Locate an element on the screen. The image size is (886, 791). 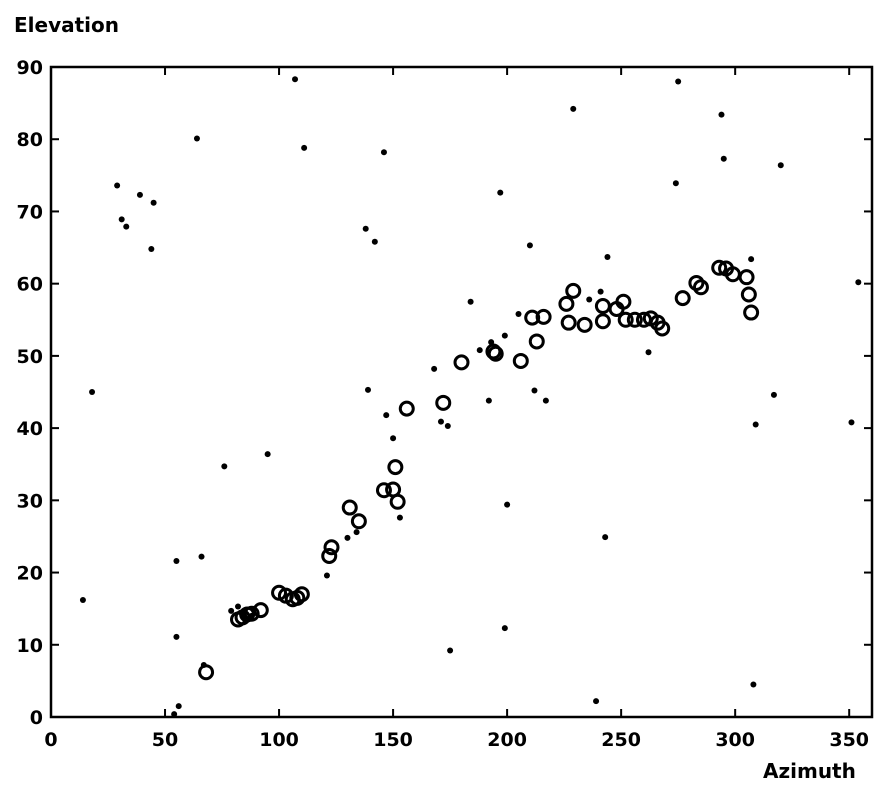
y-tick-label: 20 is located at coordinates (30, 574).